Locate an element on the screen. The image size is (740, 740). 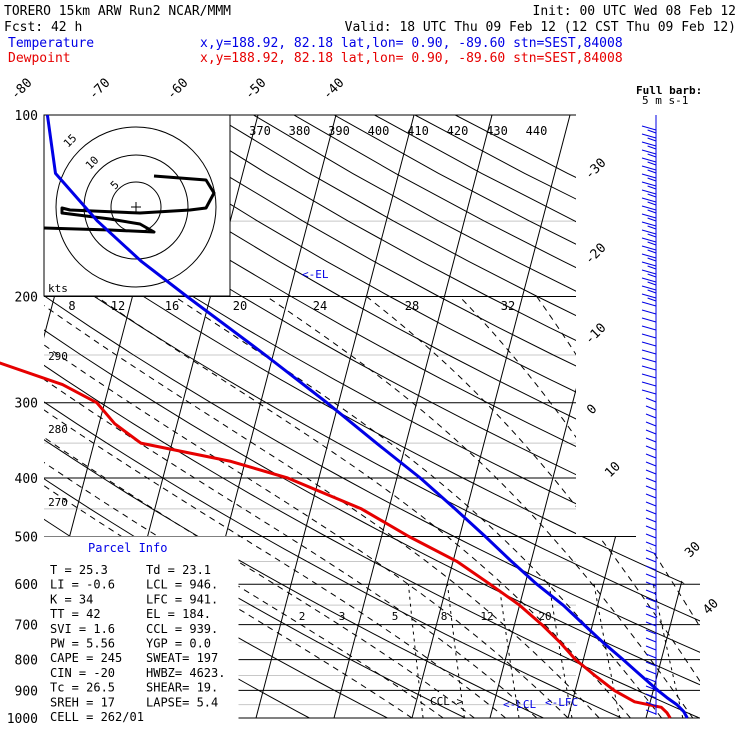
header-init: Init: 00 UTC Wed 08 Feb 12 is located at coordinates (635, 11).